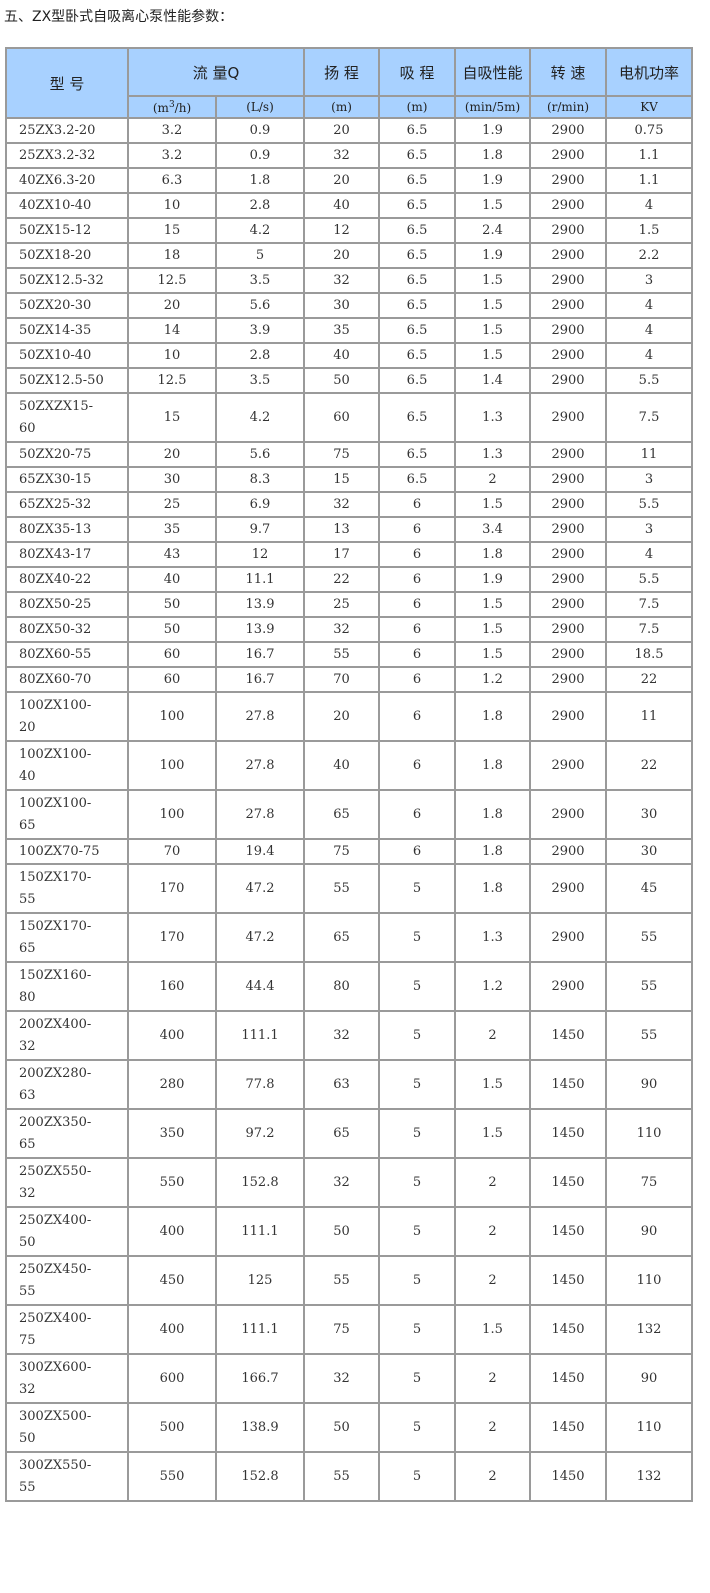 This screenshot has width=710, height=1593. I want to click on cell-model: 50ZX12.5-32, so click(67, 280).